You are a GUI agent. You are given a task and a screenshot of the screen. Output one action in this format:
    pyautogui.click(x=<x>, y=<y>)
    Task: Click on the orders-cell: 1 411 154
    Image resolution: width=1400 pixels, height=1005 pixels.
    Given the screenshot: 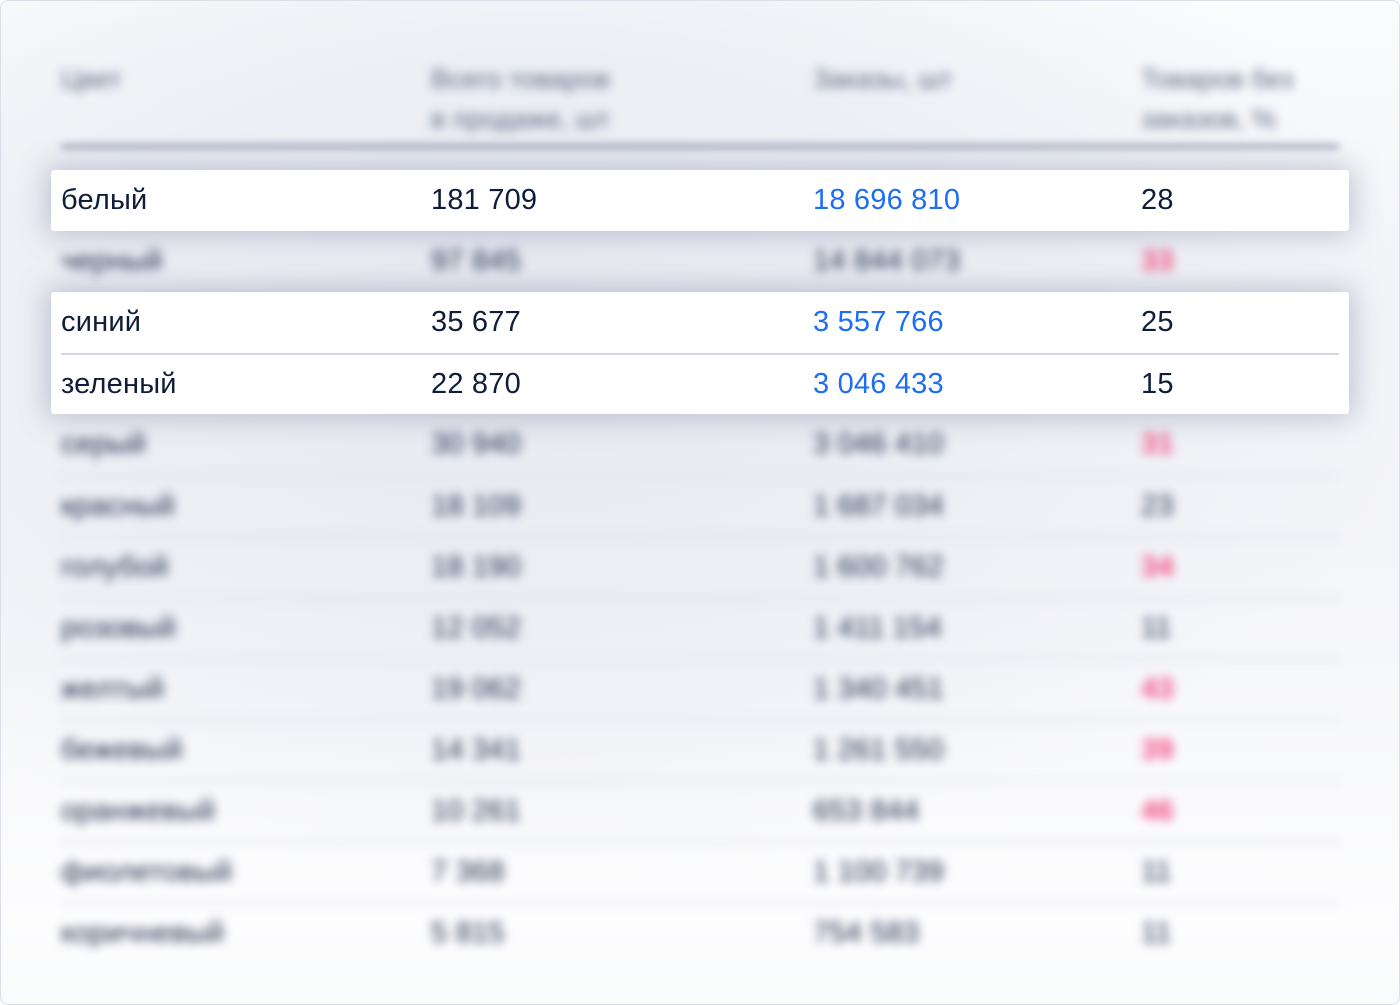 What is the action you would take?
    pyautogui.click(x=877, y=628)
    